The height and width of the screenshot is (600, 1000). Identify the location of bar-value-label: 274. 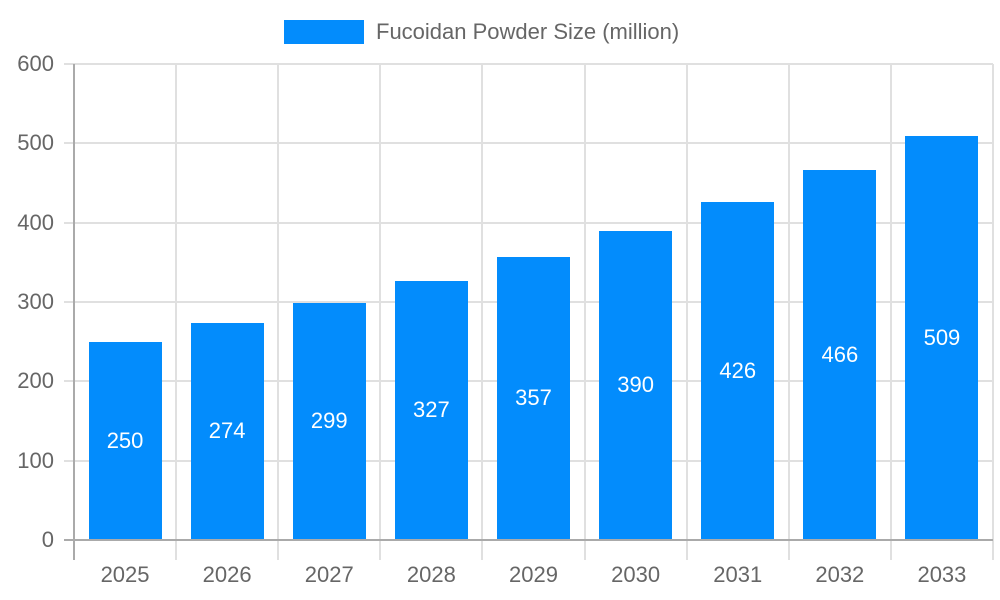
(227, 431).